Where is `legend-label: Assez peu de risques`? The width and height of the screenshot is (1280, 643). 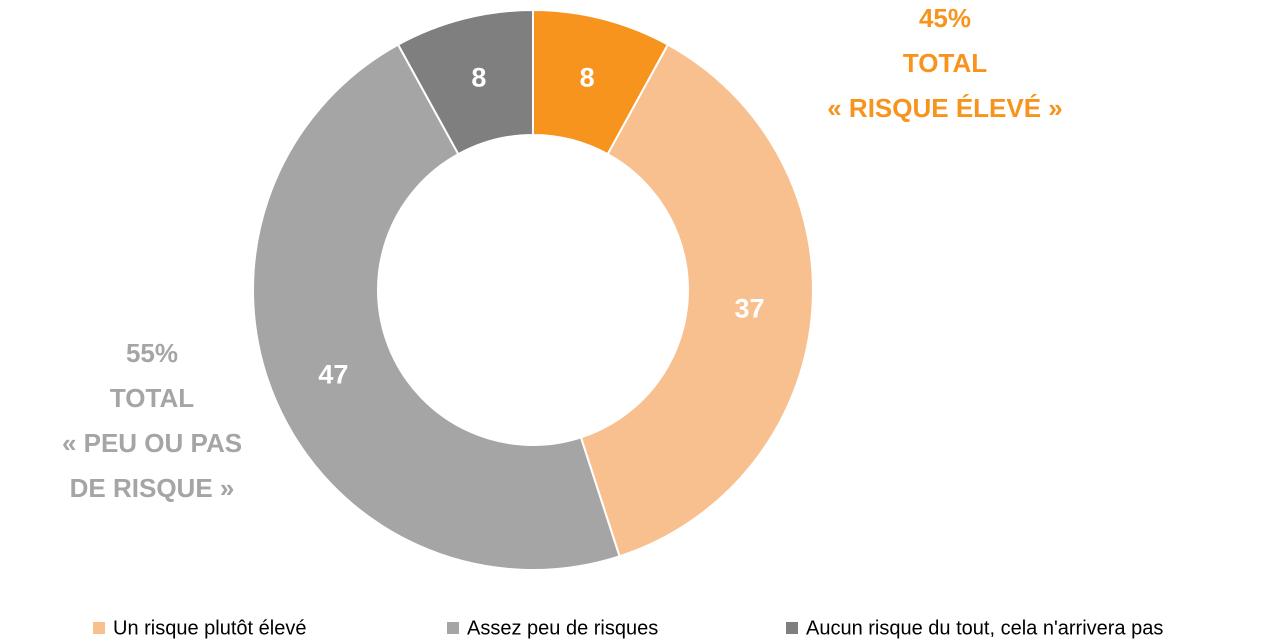 legend-label: Assez peu de risques is located at coordinates (562, 628).